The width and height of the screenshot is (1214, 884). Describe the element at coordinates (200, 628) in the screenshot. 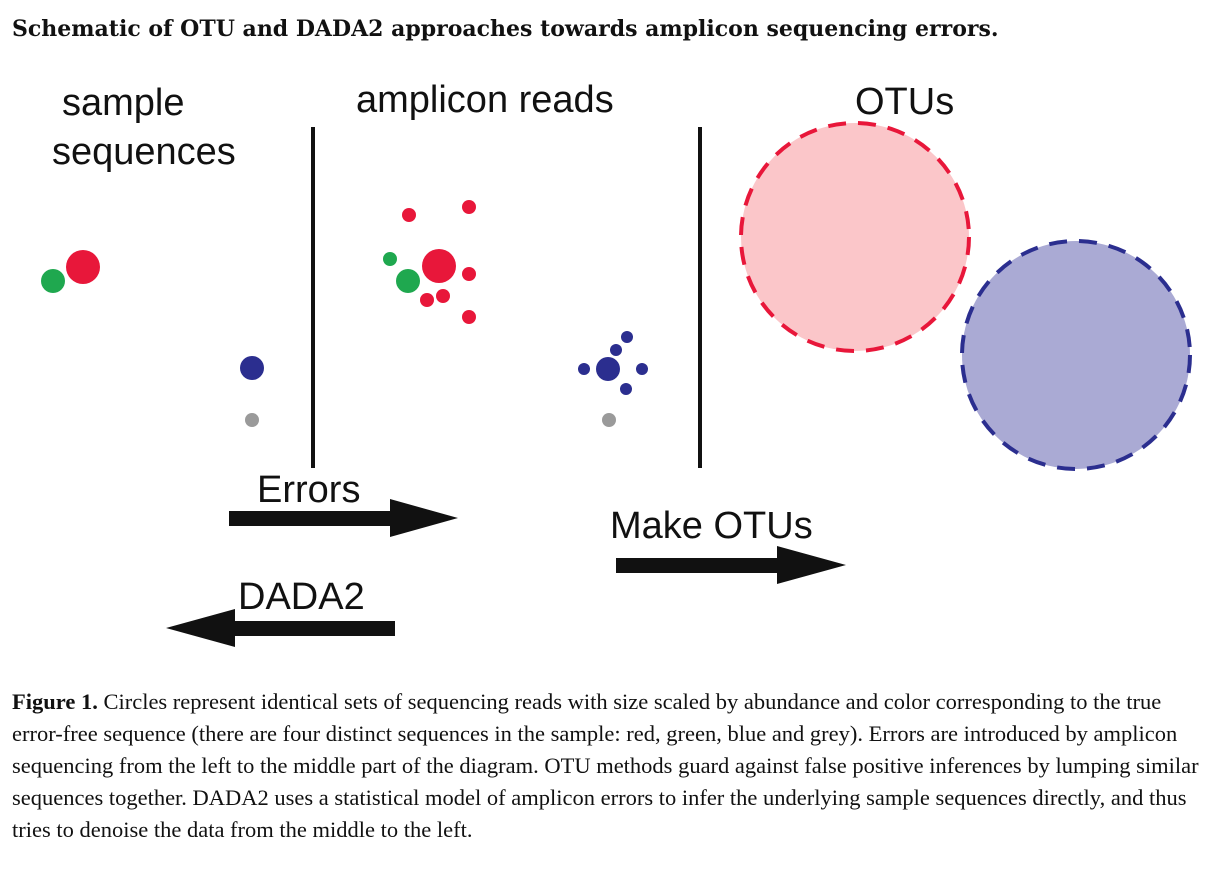

I see `dada2-arrow-head` at that location.